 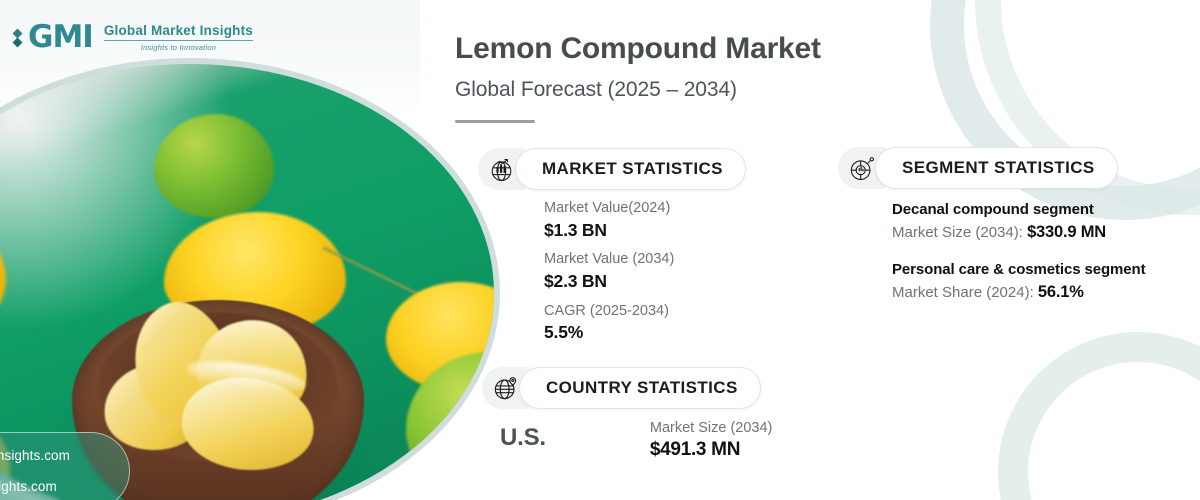 What do you see at coordinates (3, 277) in the screenshot?
I see `lemon-icon` at bounding box center [3, 277].